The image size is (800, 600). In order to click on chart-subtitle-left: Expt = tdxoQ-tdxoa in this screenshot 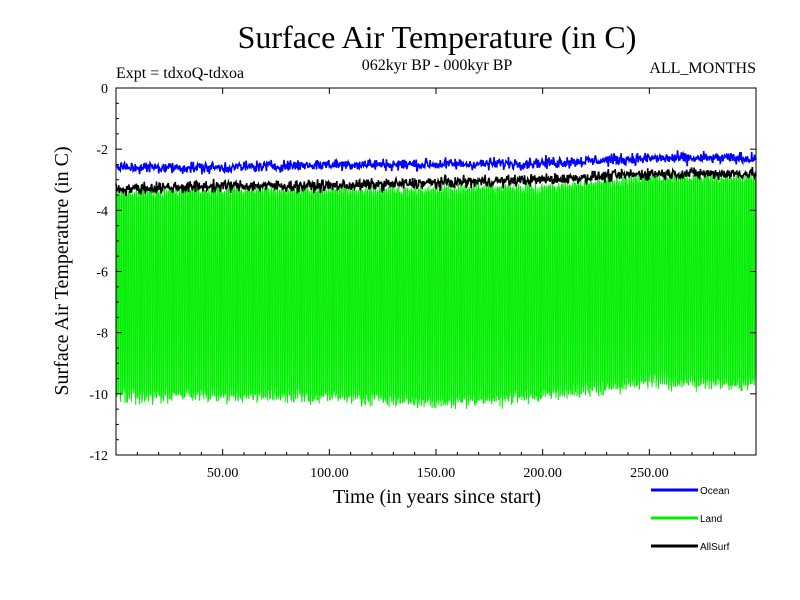, I will do `click(180, 73)`.